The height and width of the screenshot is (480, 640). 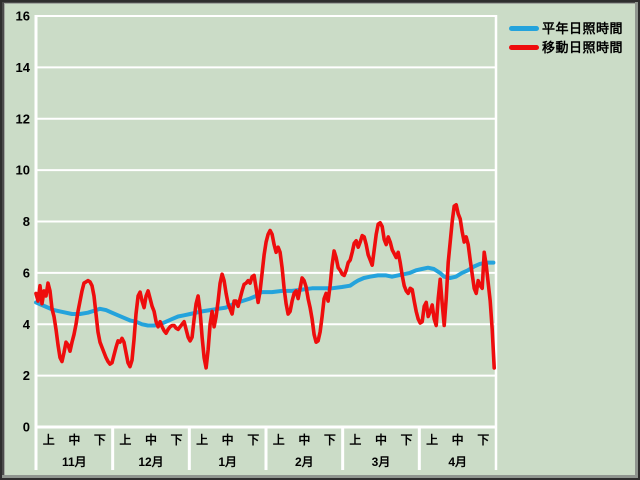 What do you see at coordinates (355, 439) in the screenshot?
I see `period-label-4-0: 上` at bounding box center [355, 439].